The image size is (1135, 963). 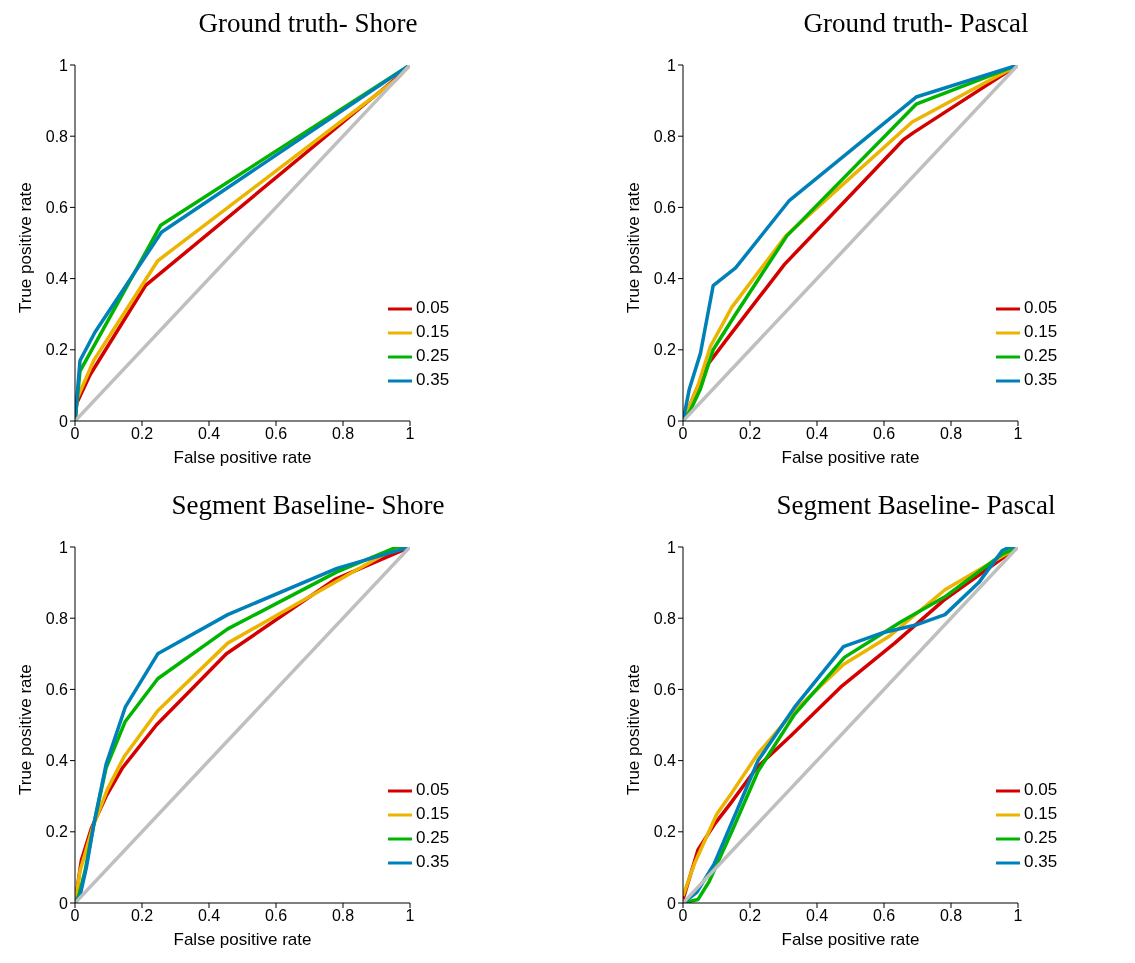 What do you see at coordinates (308, 506) in the screenshot?
I see `chart-title: Segment Baseline- Shore` at bounding box center [308, 506].